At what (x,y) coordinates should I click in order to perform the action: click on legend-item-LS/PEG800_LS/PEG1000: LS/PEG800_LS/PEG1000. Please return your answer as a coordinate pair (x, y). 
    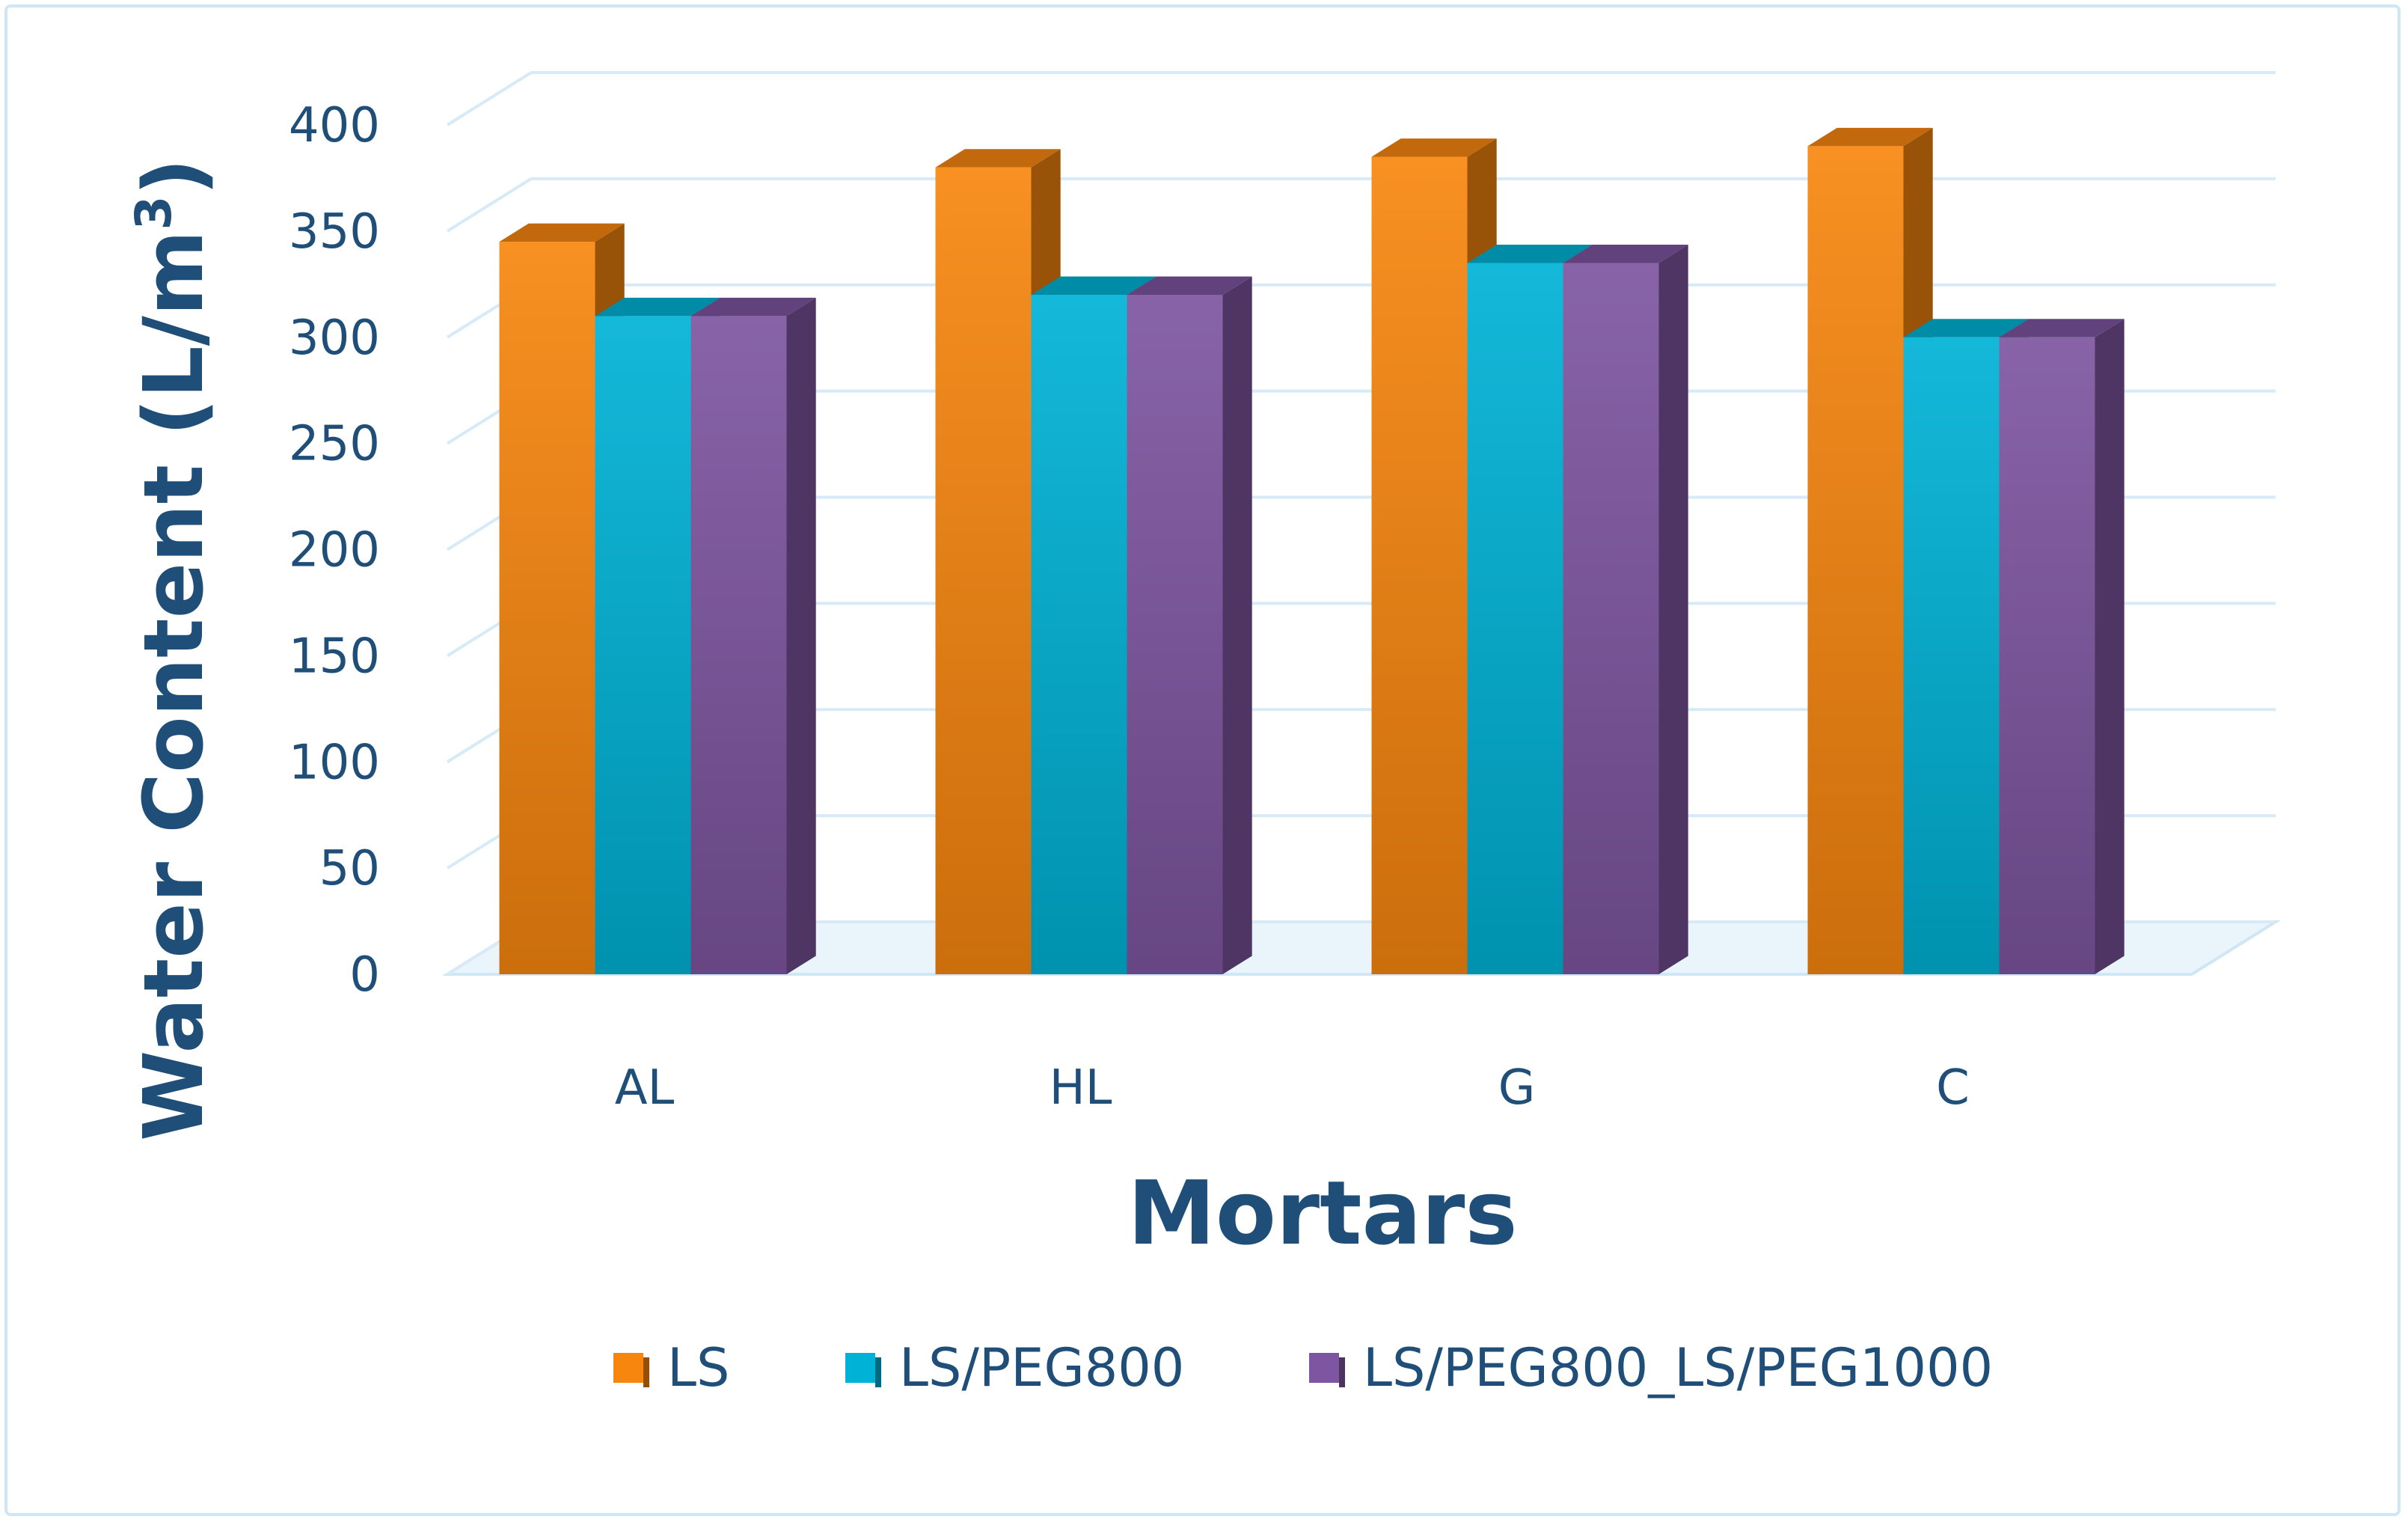
    Looking at the image, I should click on (1651, 1368).